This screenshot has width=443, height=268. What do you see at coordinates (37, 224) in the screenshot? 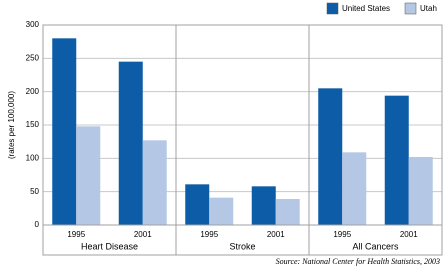
I see `y-tick-label: 0` at bounding box center [37, 224].